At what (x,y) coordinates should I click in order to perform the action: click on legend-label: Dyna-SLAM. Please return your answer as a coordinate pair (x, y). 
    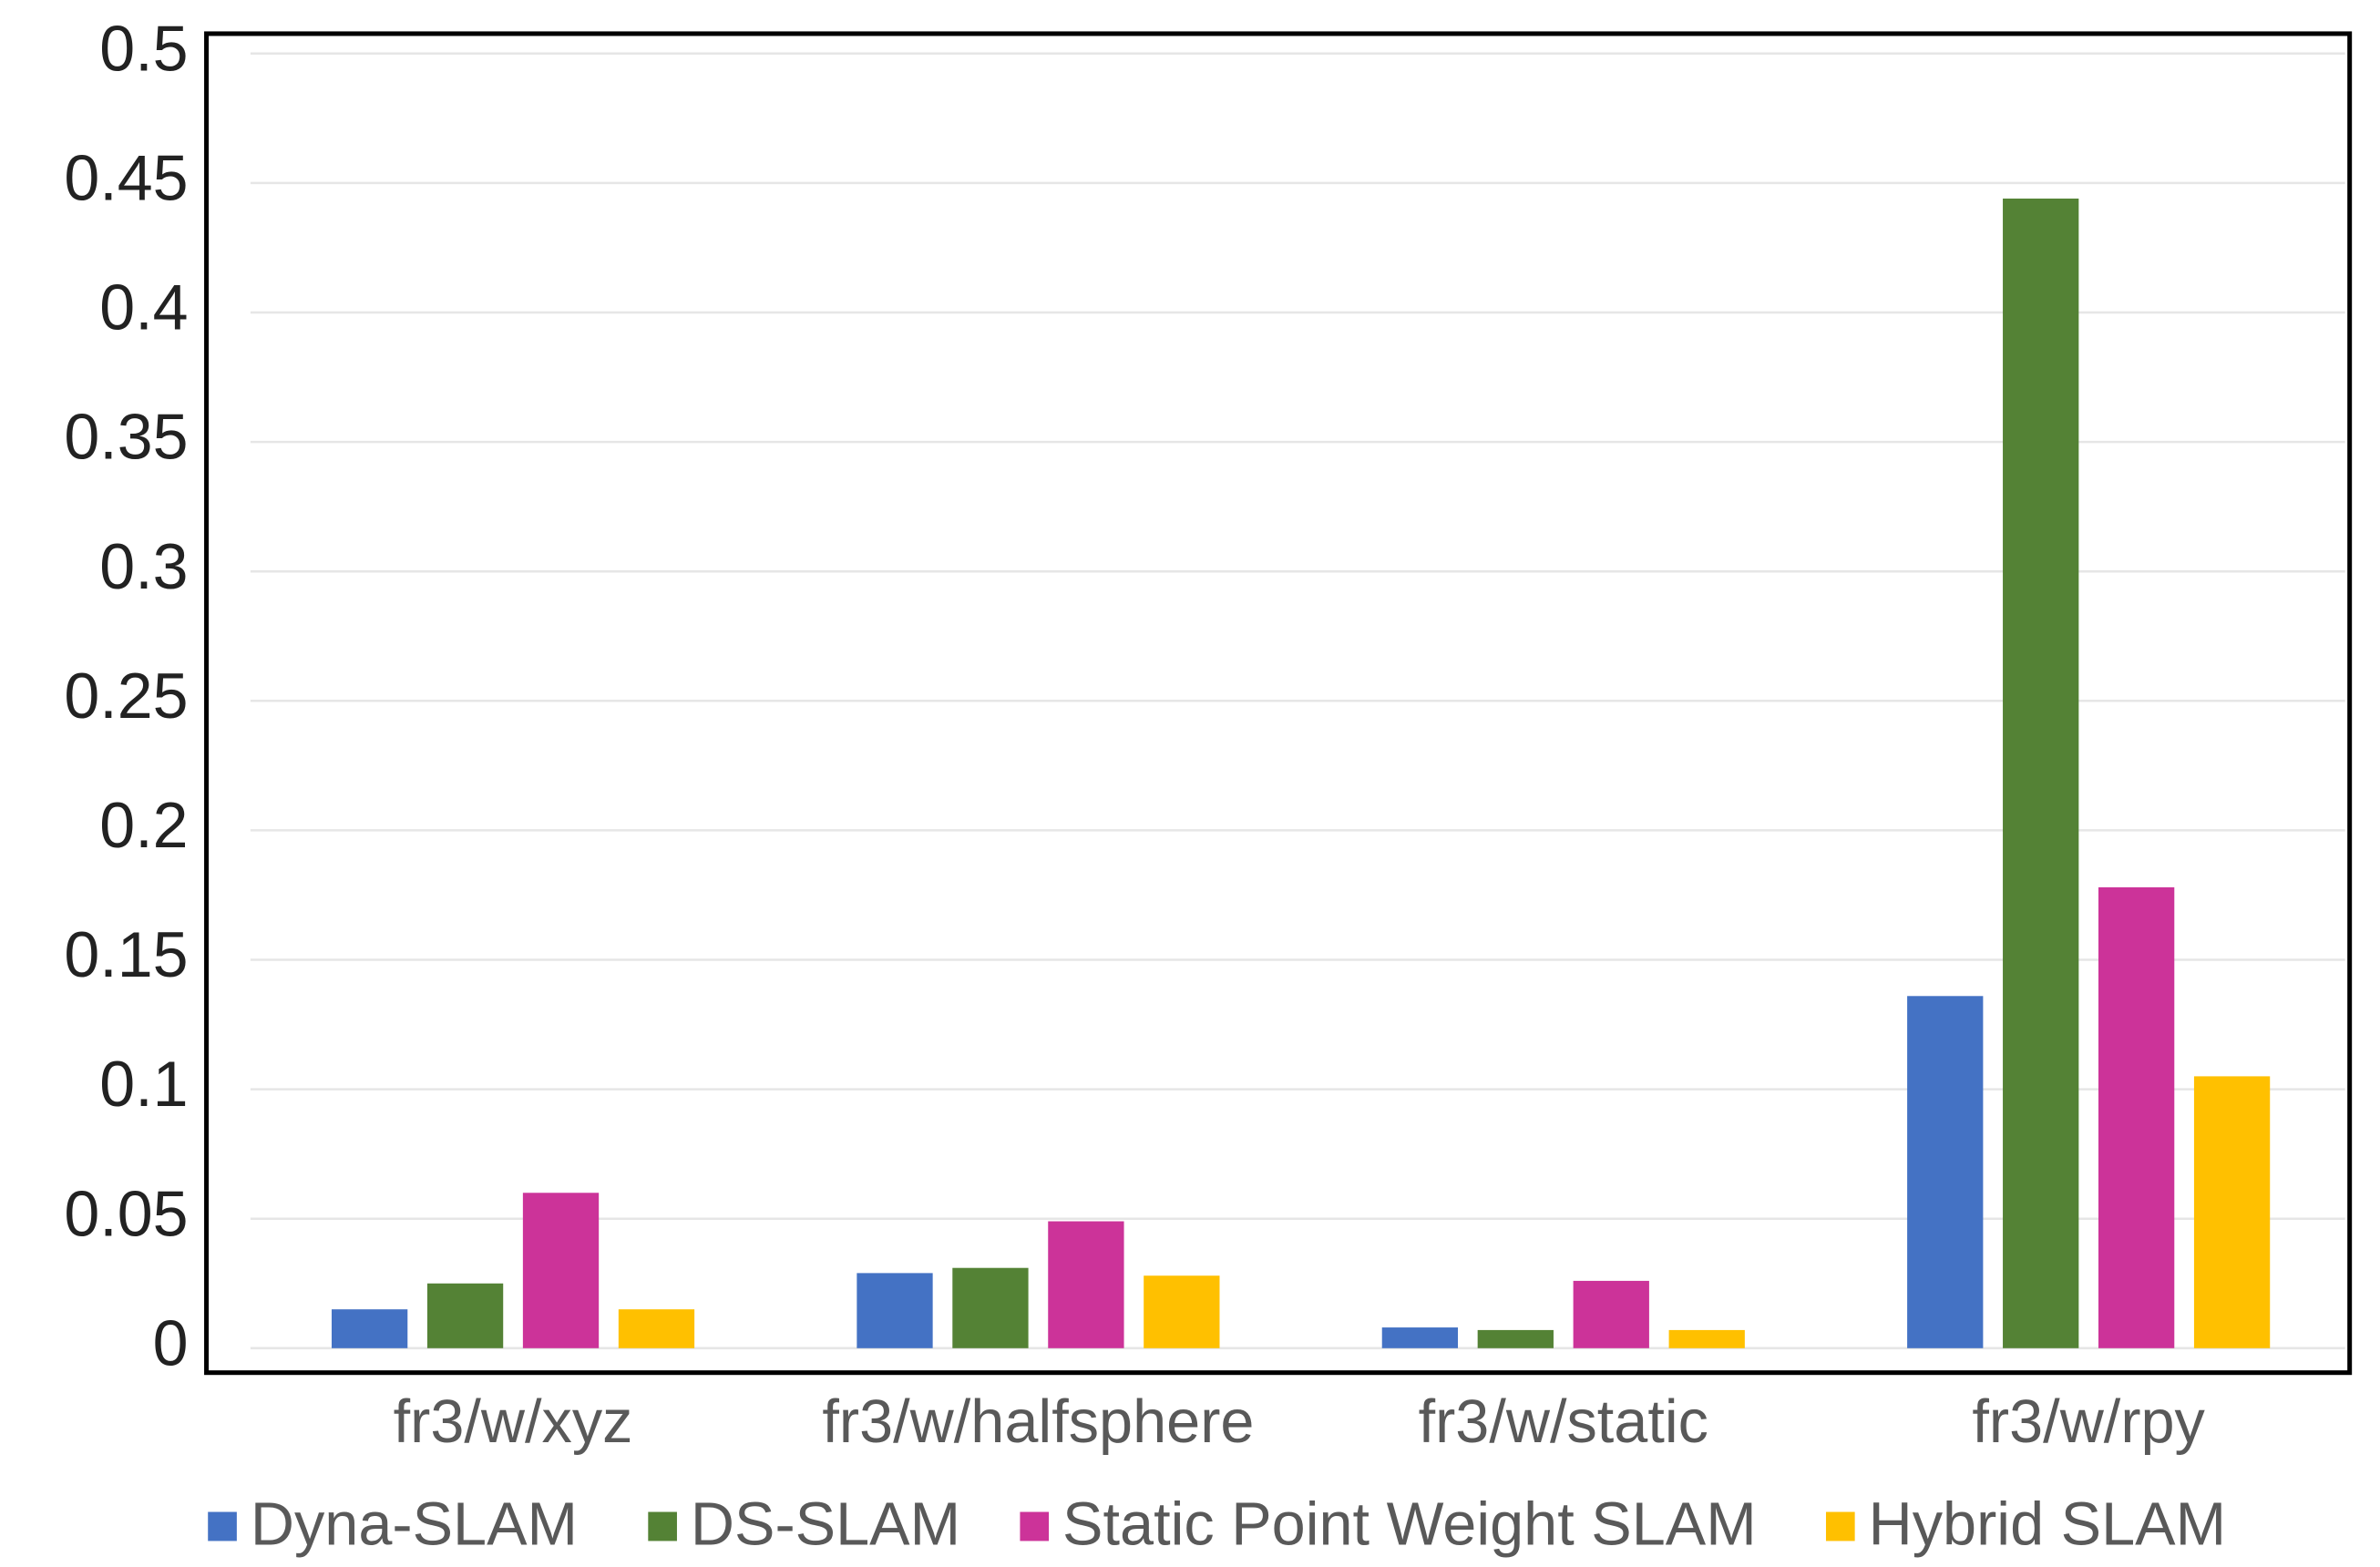
    Looking at the image, I should click on (415, 1524).